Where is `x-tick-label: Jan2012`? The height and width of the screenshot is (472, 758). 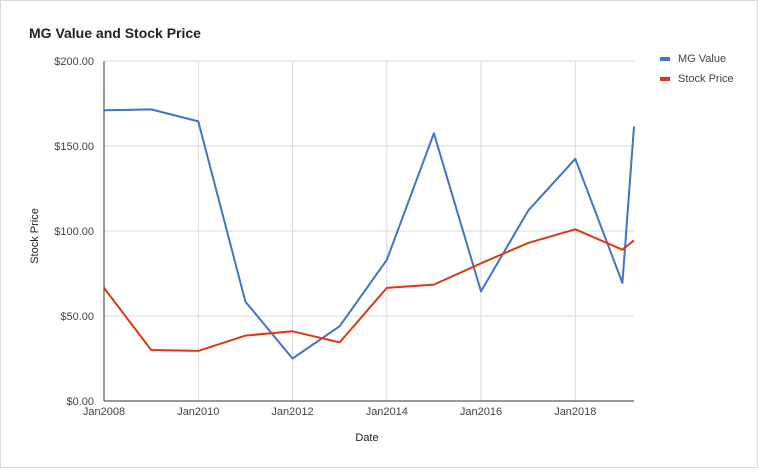 x-tick-label: Jan2012 is located at coordinates (292, 412).